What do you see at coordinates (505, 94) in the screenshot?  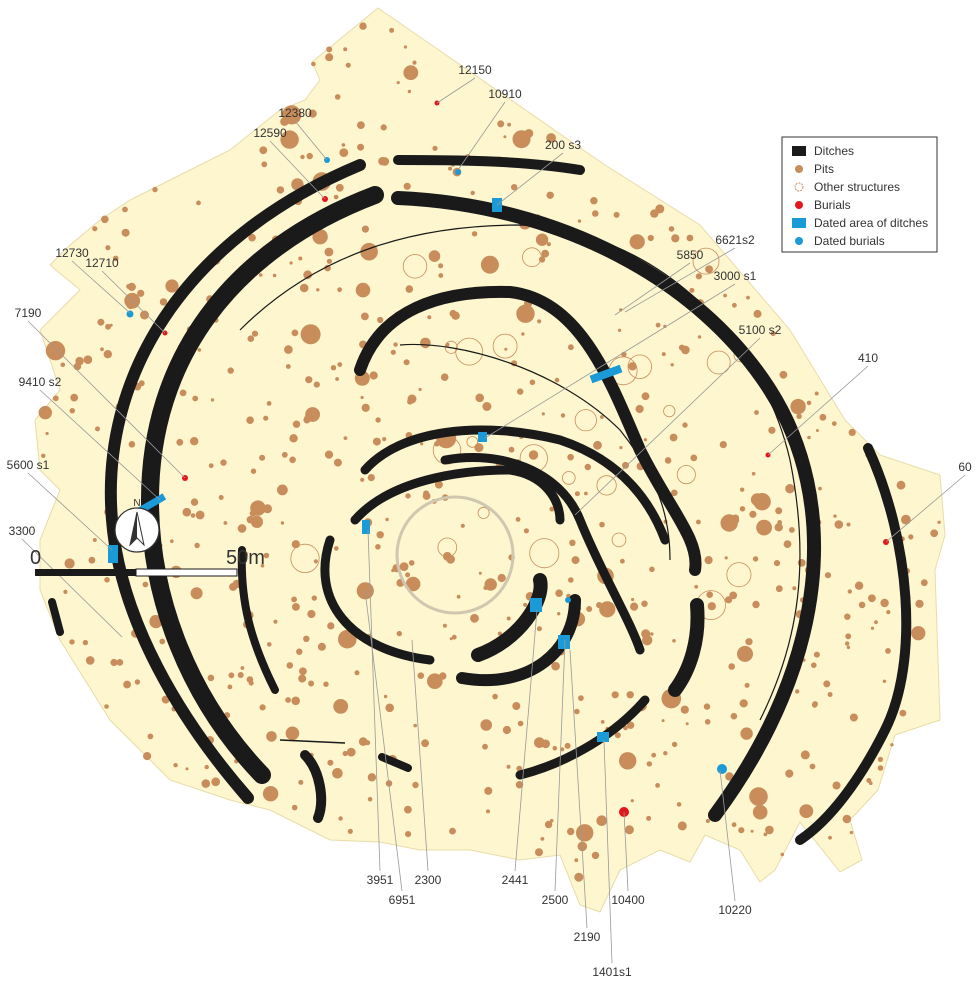 I see `site-label: 10910` at bounding box center [505, 94].